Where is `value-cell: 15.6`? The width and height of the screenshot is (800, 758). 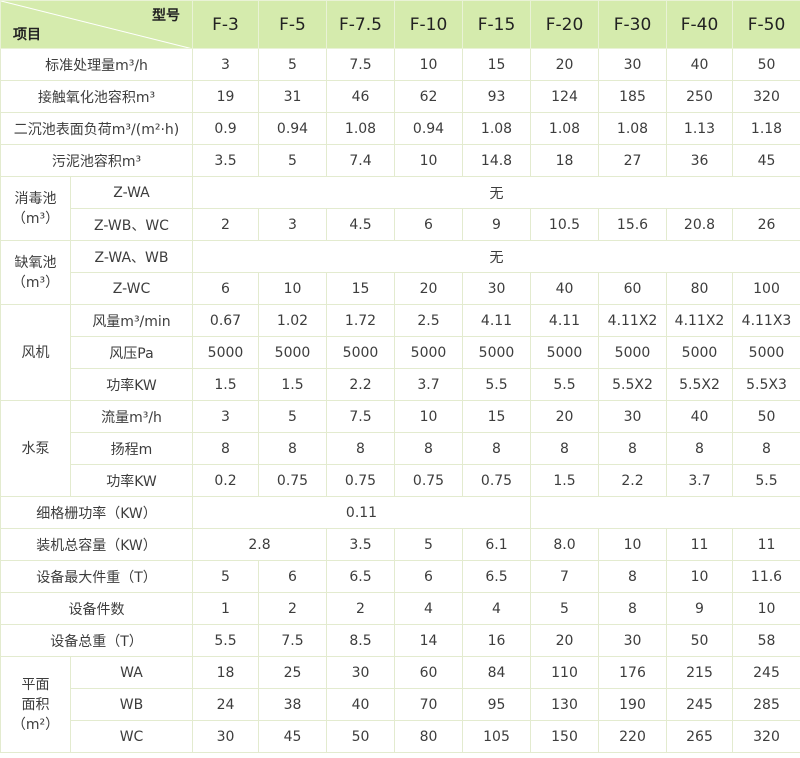
value-cell: 15.6 is located at coordinates (632, 224).